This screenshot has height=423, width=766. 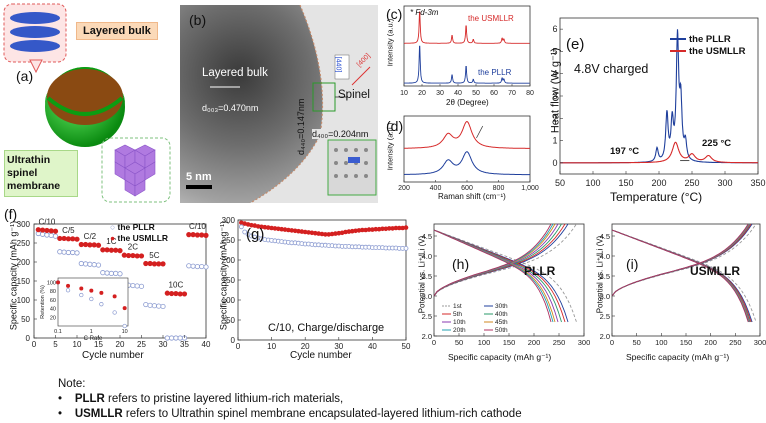 What do you see at coordinates (491, 18) in the screenshot?
I see `xrd-series1-label: the USMLLR` at bounding box center [491, 18].